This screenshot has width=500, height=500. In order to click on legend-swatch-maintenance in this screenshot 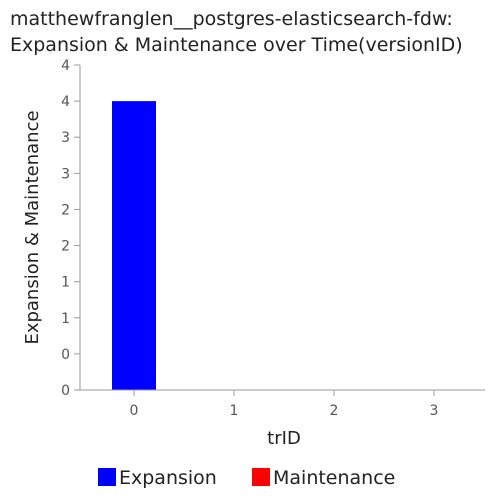, I will do `click(261, 477)`.